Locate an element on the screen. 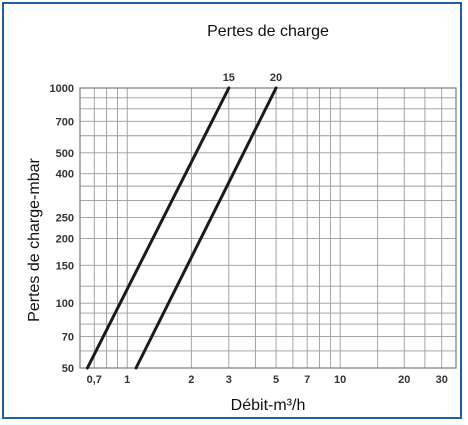 The width and height of the screenshot is (468, 425). y-tick-label: 70 is located at coordinates (68, 338).